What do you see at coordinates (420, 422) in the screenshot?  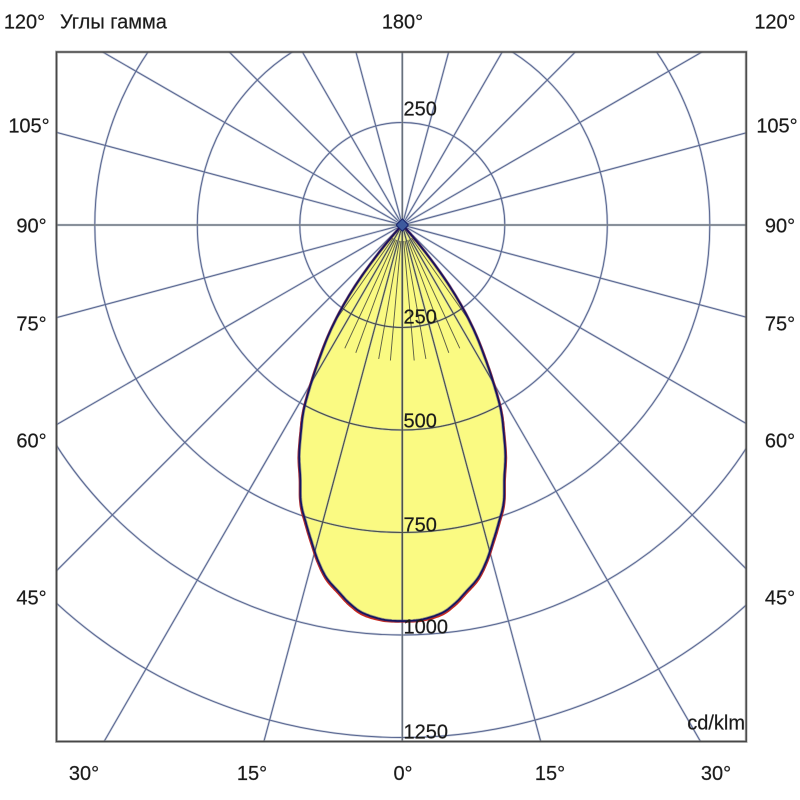 I see `svg-text: 500` at bounding box center [420, 422].